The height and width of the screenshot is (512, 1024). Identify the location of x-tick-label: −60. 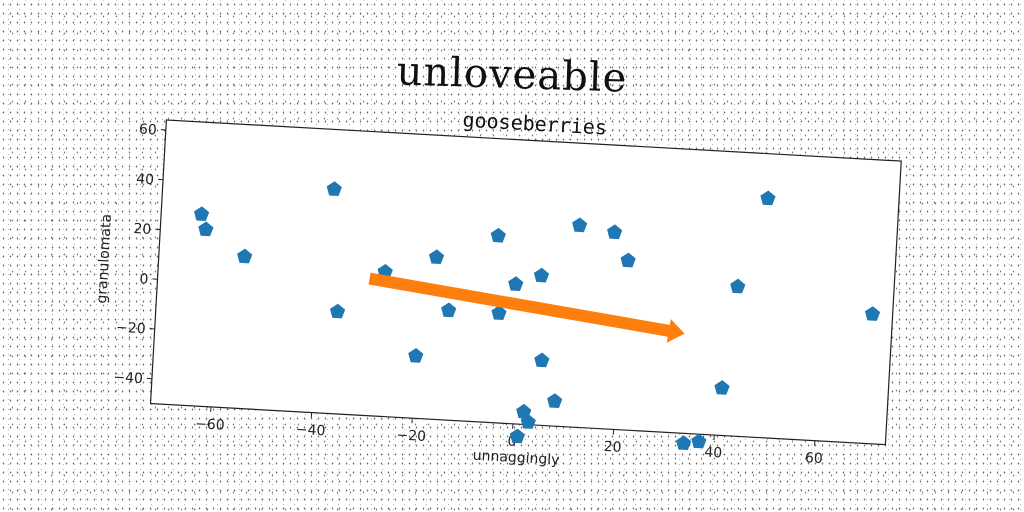
(210, 425).